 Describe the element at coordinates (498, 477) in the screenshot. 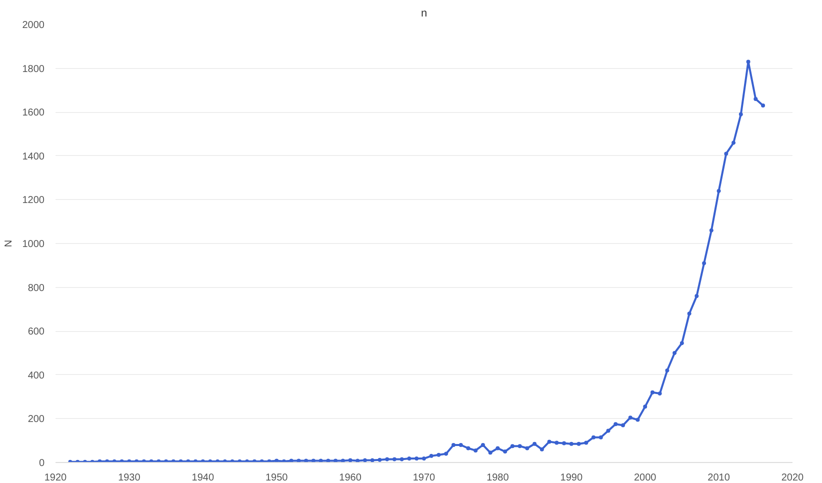

I see `x-tick-label: 1980` at that location.